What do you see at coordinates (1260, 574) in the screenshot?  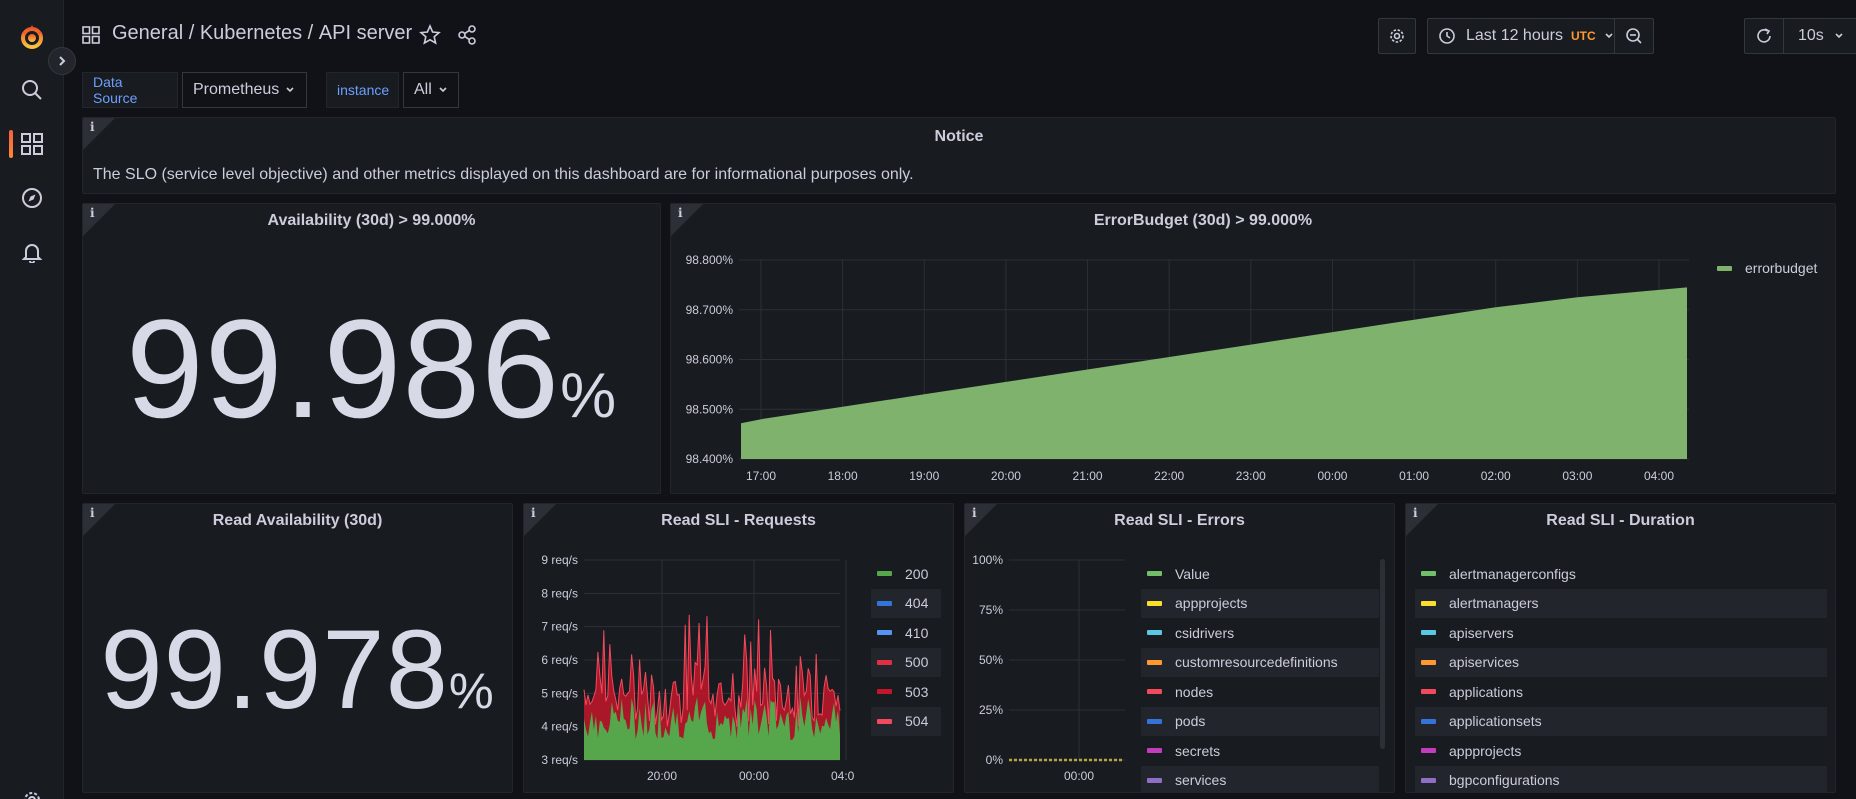 I see `legend-item: Value` at bounding box center [1260, 574].